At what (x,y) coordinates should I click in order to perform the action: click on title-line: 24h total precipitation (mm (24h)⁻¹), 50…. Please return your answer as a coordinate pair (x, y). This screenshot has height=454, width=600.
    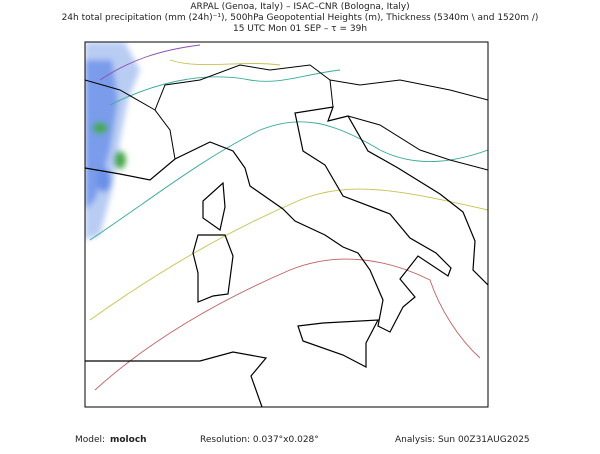
    Looking at the image, I should click on (300, 18).